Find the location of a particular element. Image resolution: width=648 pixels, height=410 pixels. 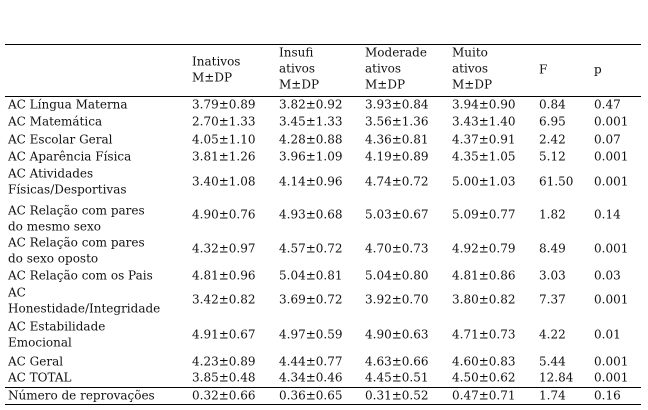

cell: 3.45±1.33 is located at coordinates (311, 122).